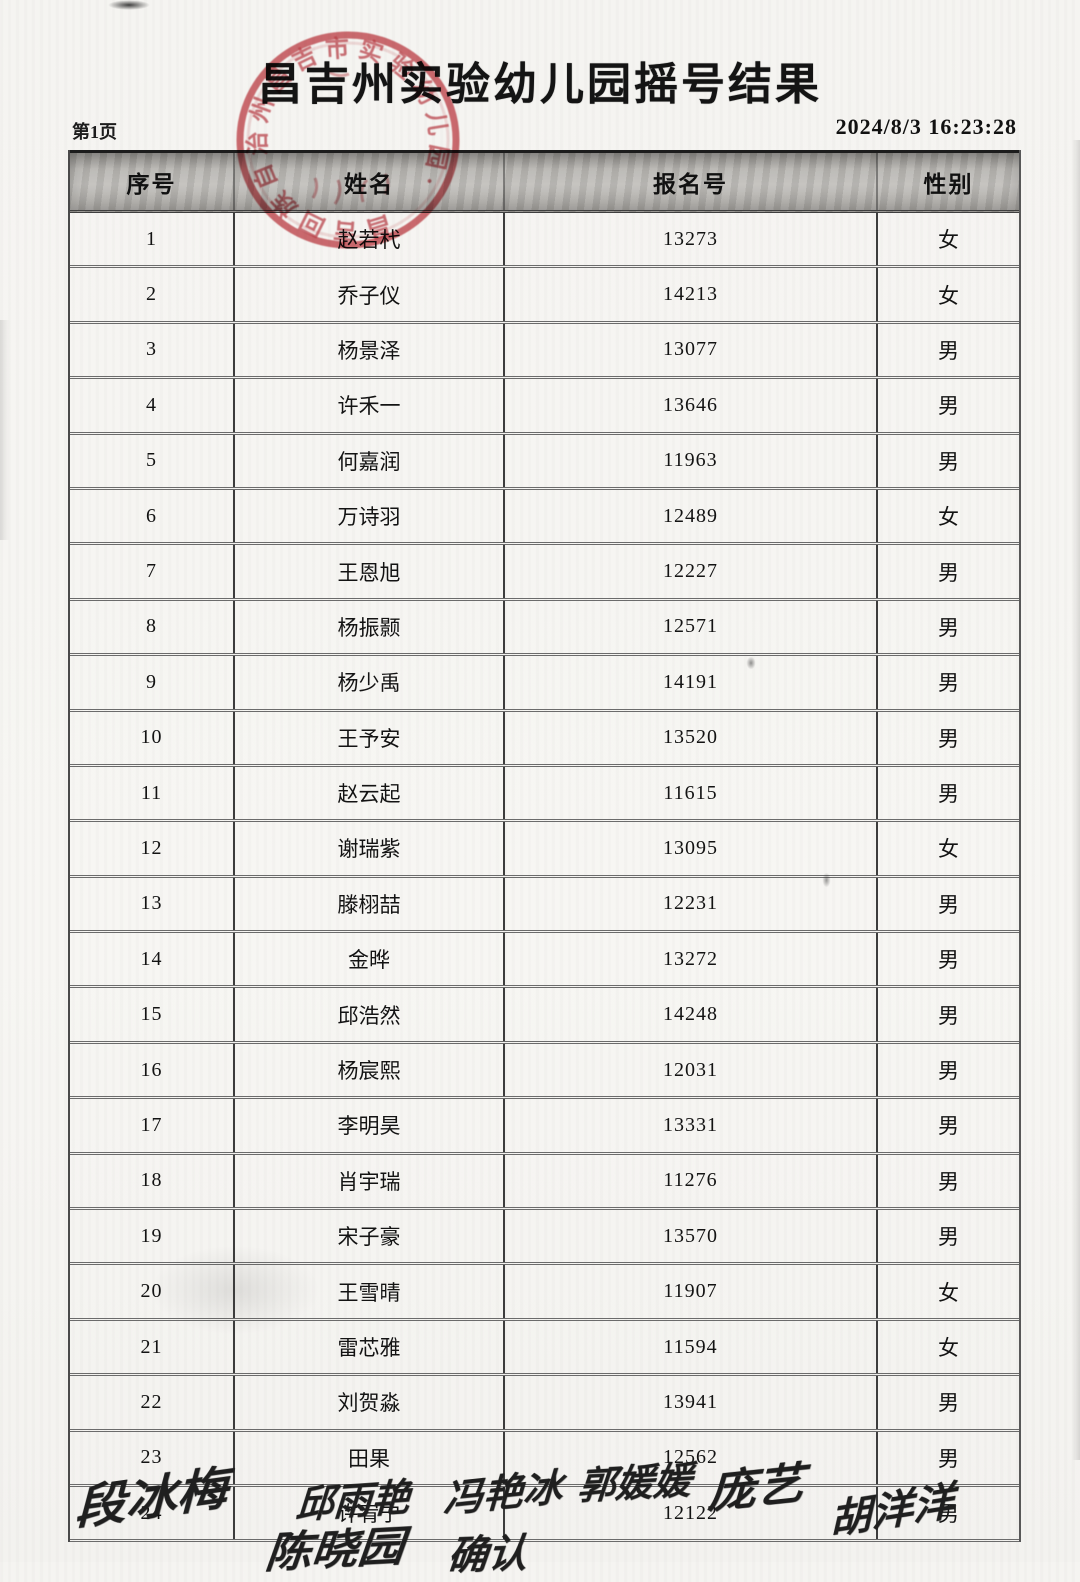 Image resolution: width=1080 pixels, height=1582 pixels. I want to click on cell-registration-number: 13077, so click(689, 350).